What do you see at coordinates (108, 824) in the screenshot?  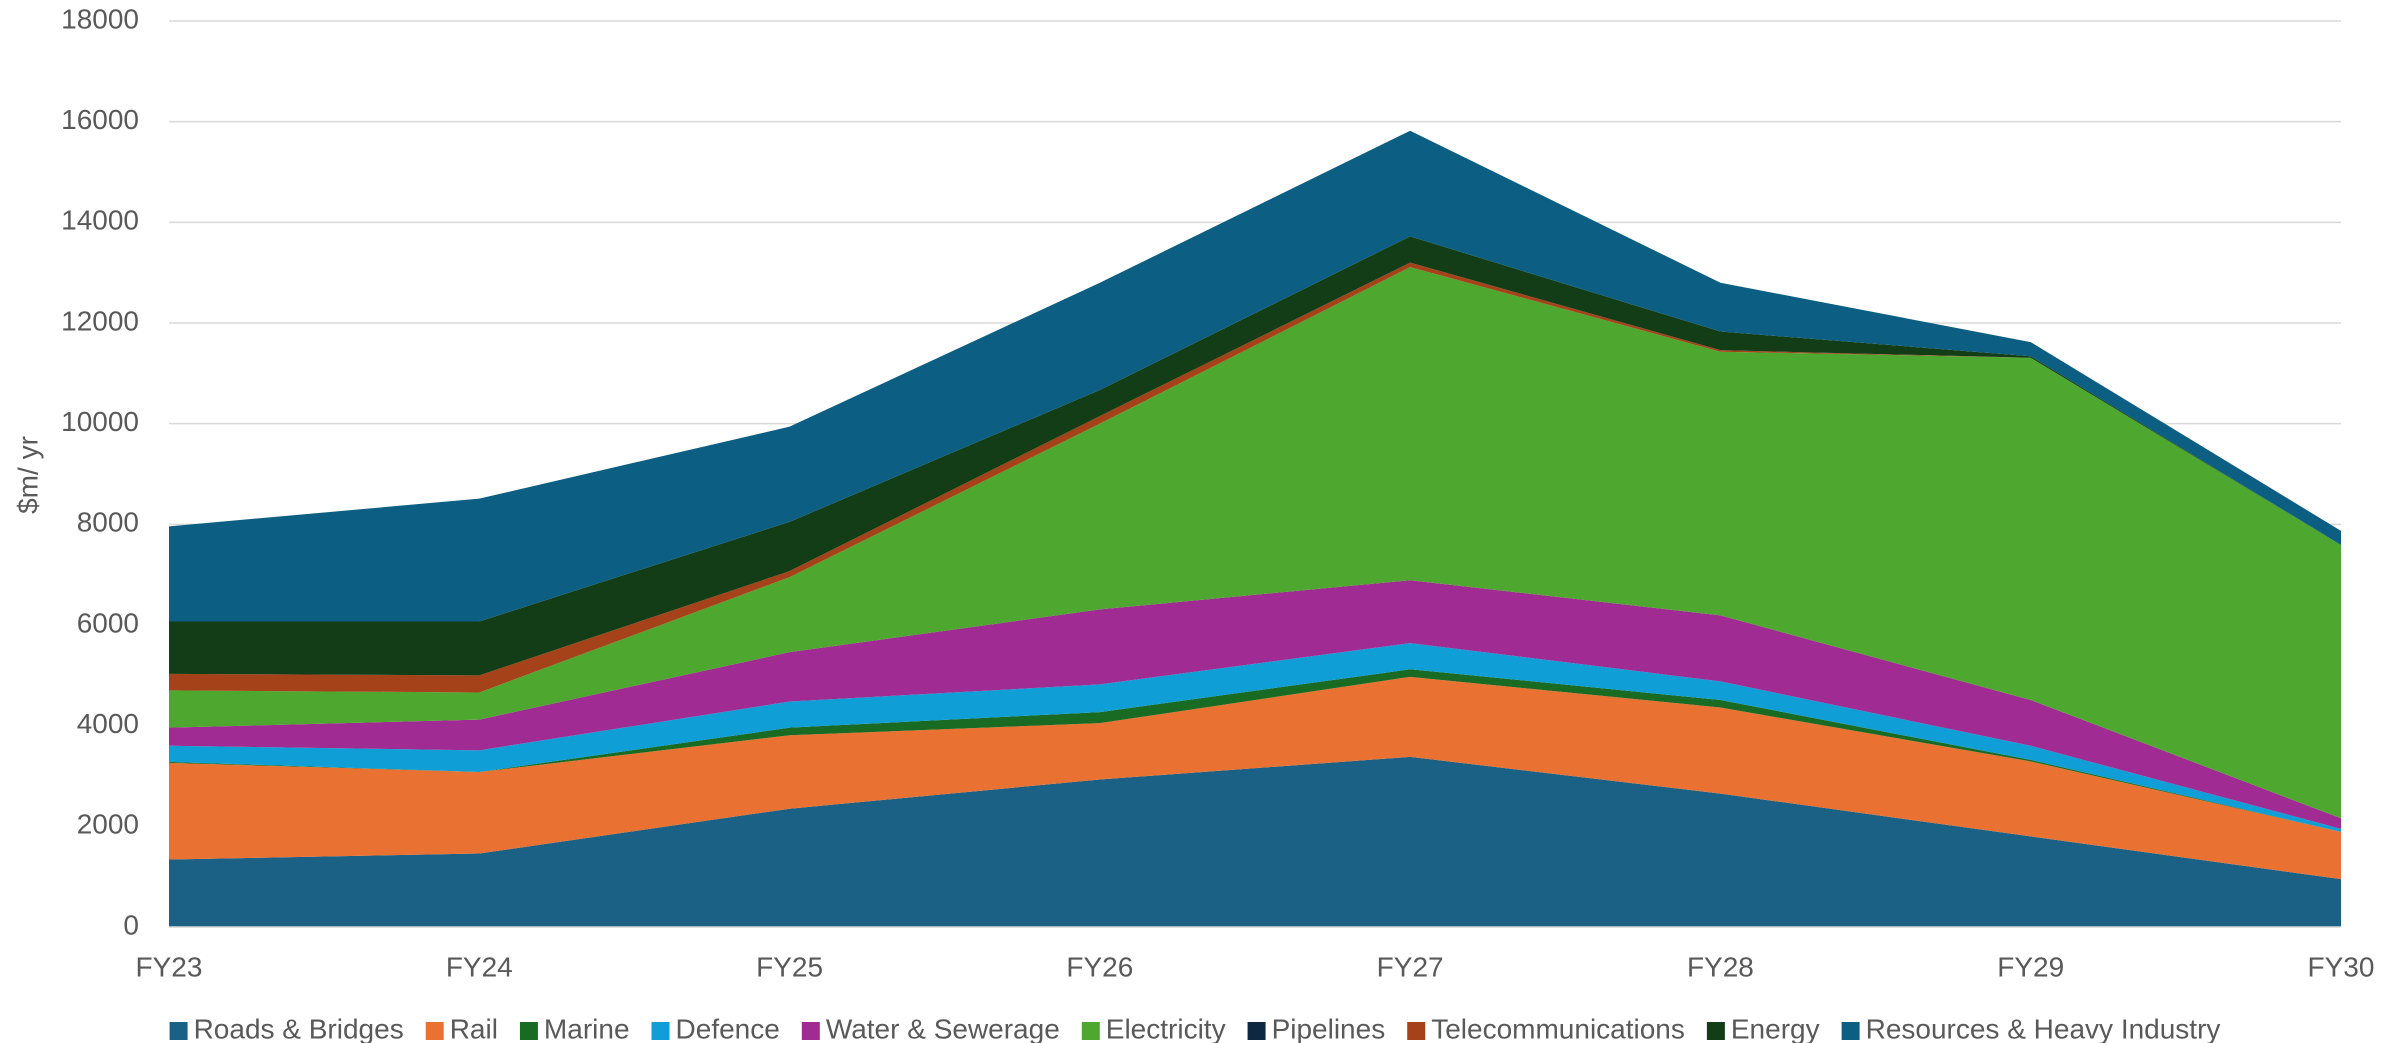 I see `y-tick-label: 2000` at bounding box center [108, 824].